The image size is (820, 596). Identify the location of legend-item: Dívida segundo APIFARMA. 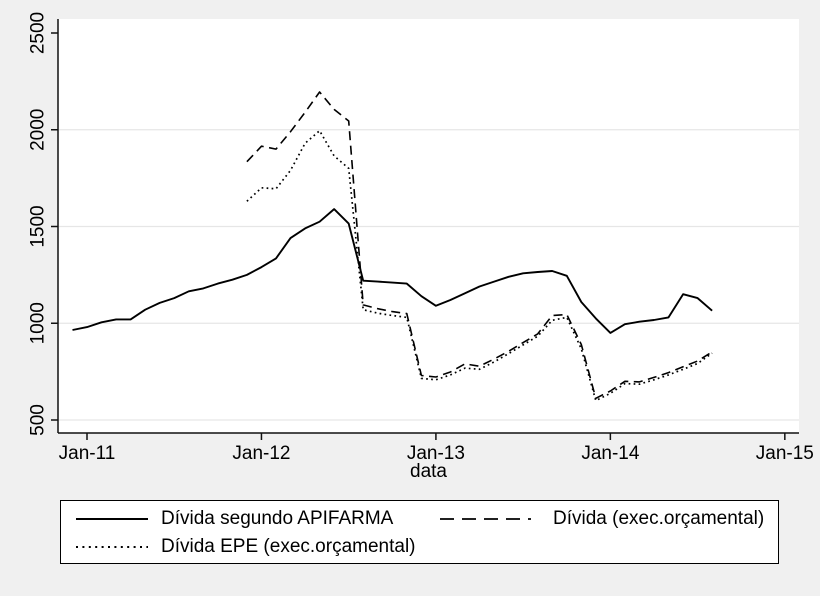
(258, 519).